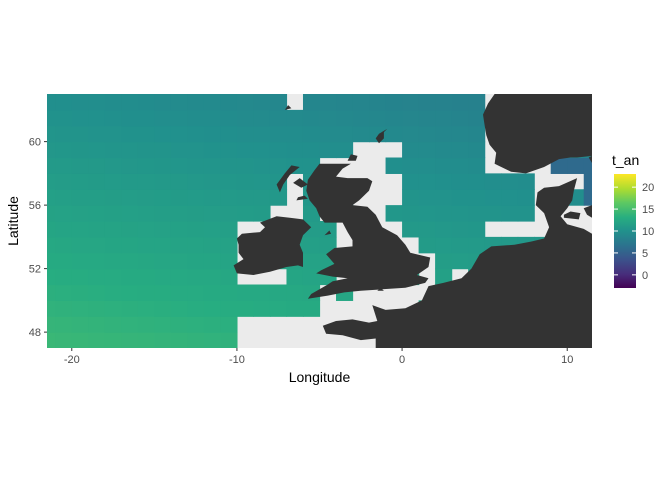  What do you see at coordinates (368, 231) in the screenshot?
I see `land-great-britain` at bounding box center [368, 231].